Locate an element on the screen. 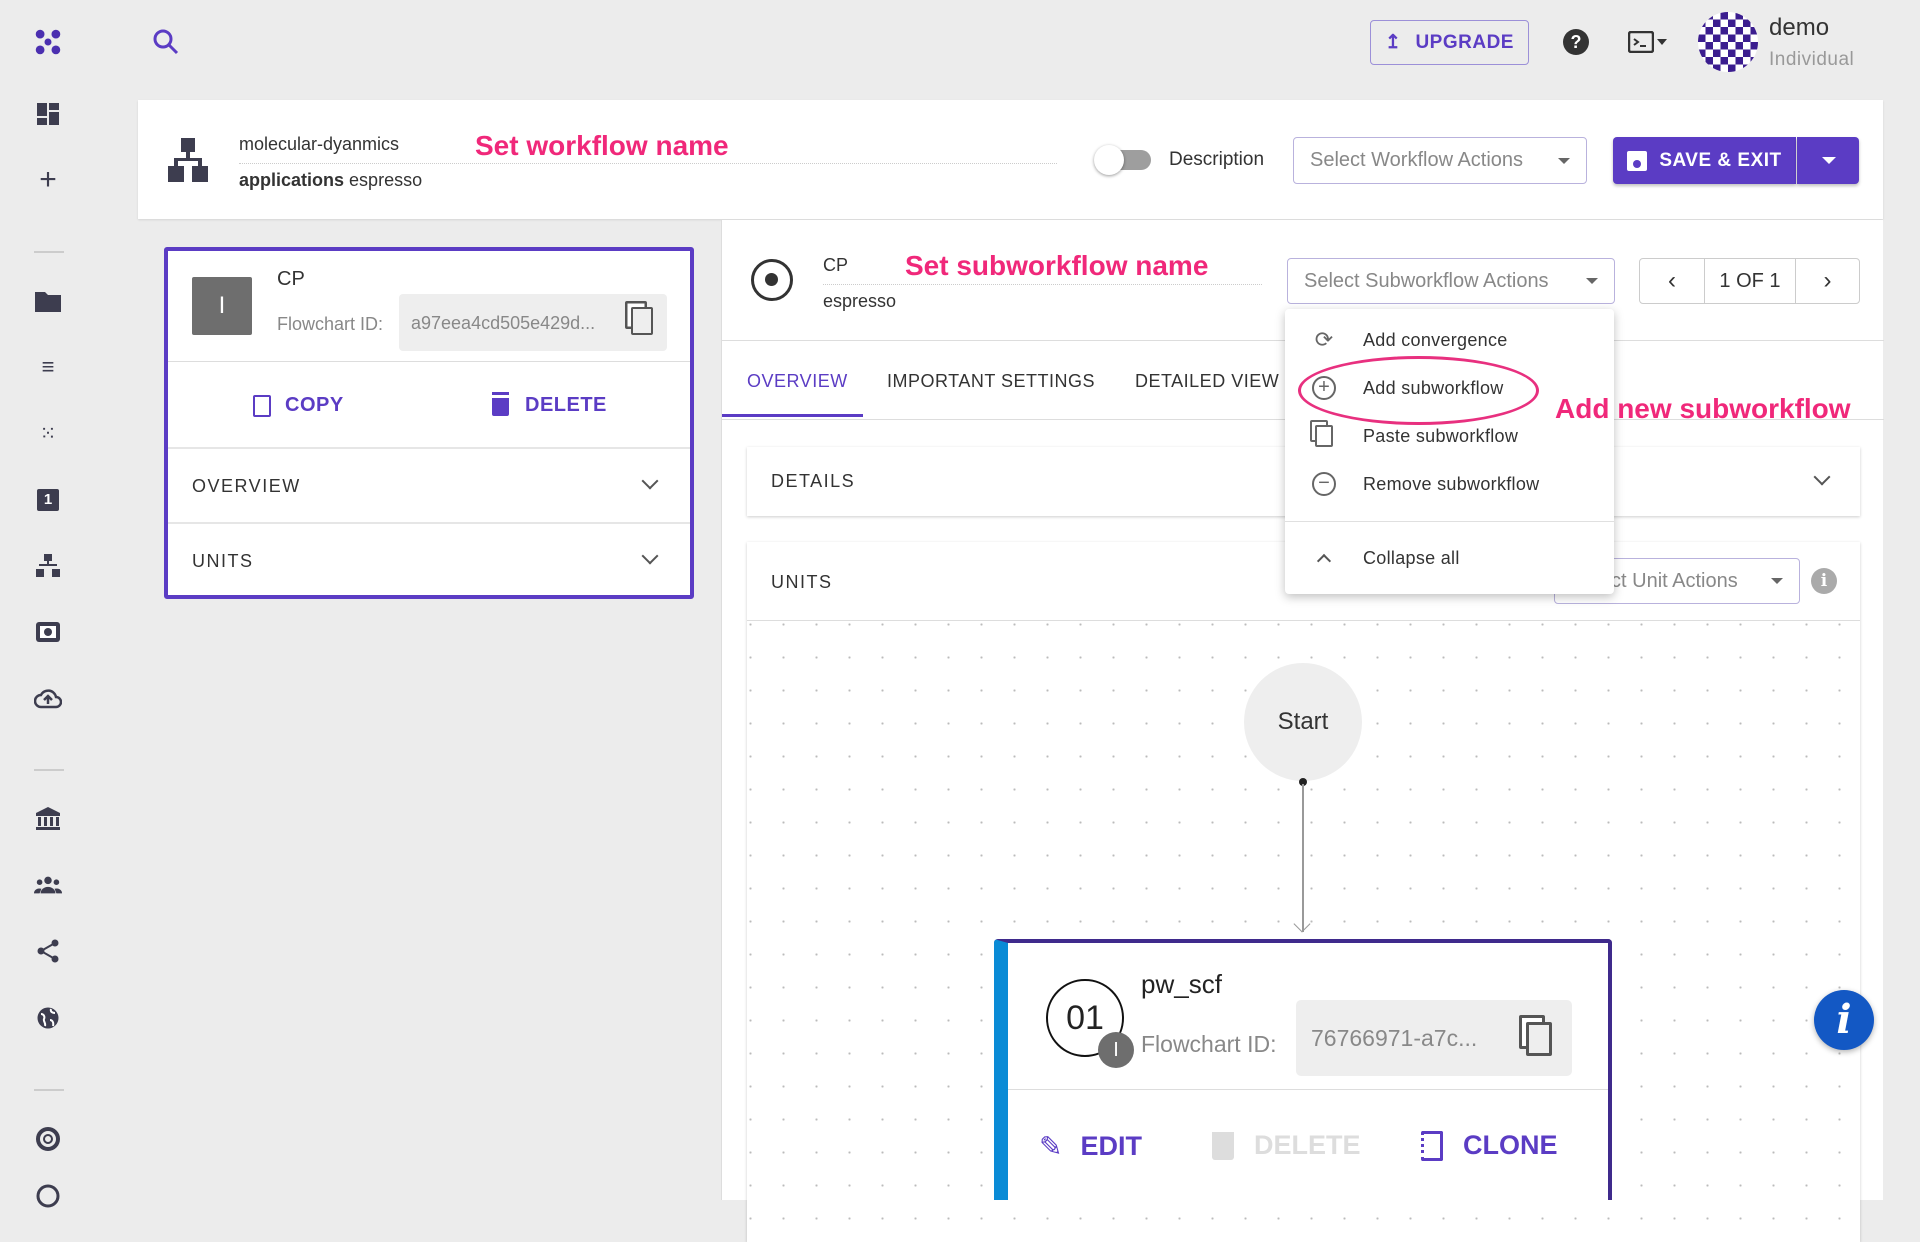  info-fab: i is located at coordinates (1844, 1020).